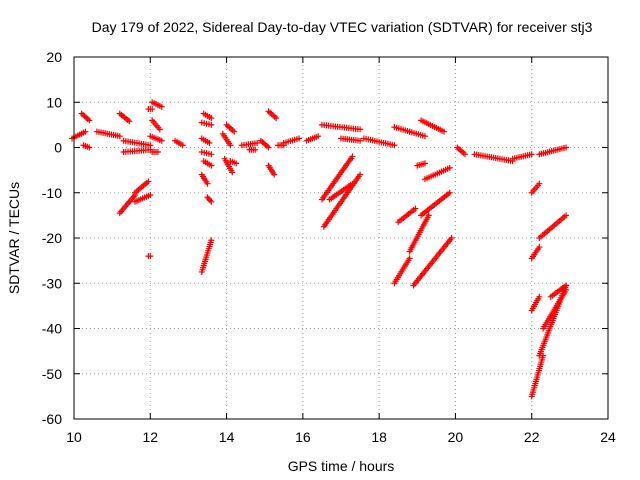 The width and height of the screenshot is (640, 480). What do you see at coordinates (341, 437) in the screenshot?
I see `x-tick-labels: 10 12 14 16 18 20 22 24` at bounding box center [341, 437].